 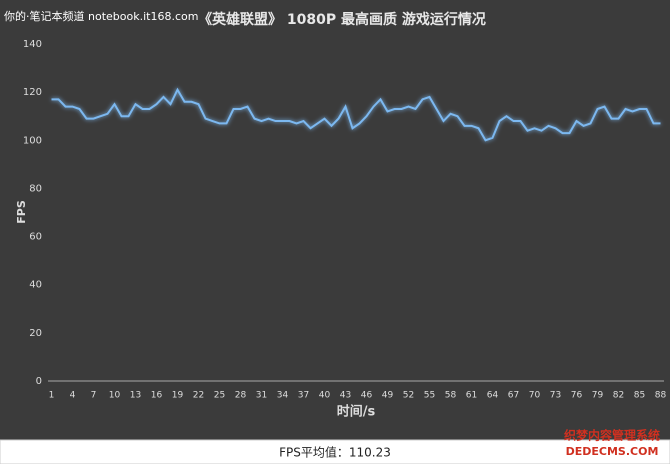 I want to click on y-tick-label: 100, so click(x=32, y=140).